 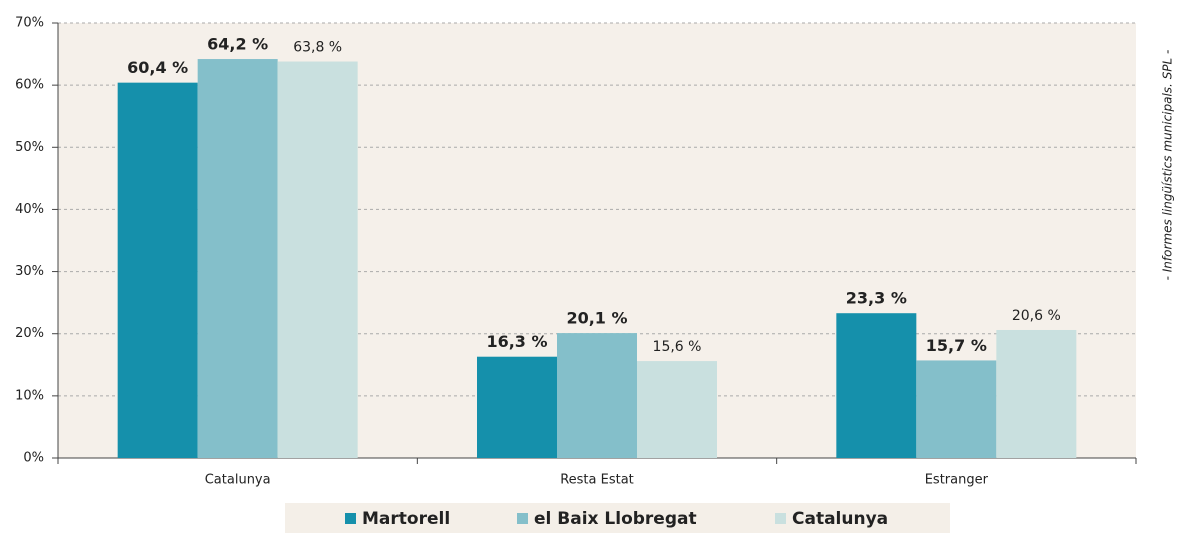 What do you see at coordinates (29, 209) in the screenshot?
I see `y-tick-label: 40%` at bounding box center [29, 209].